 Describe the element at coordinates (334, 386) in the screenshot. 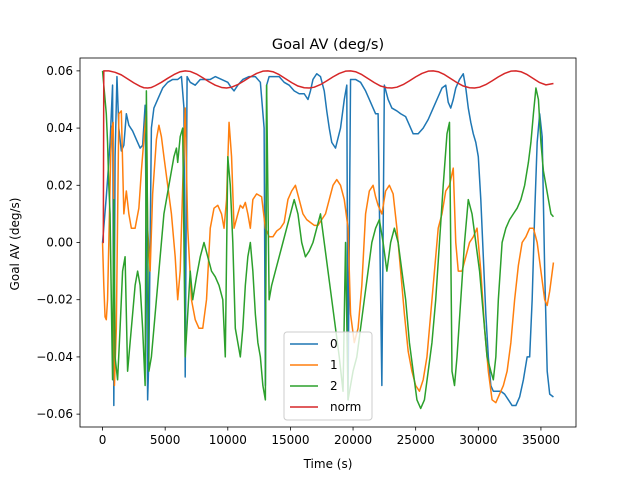

I see `legend-label-2: 2` at that location.